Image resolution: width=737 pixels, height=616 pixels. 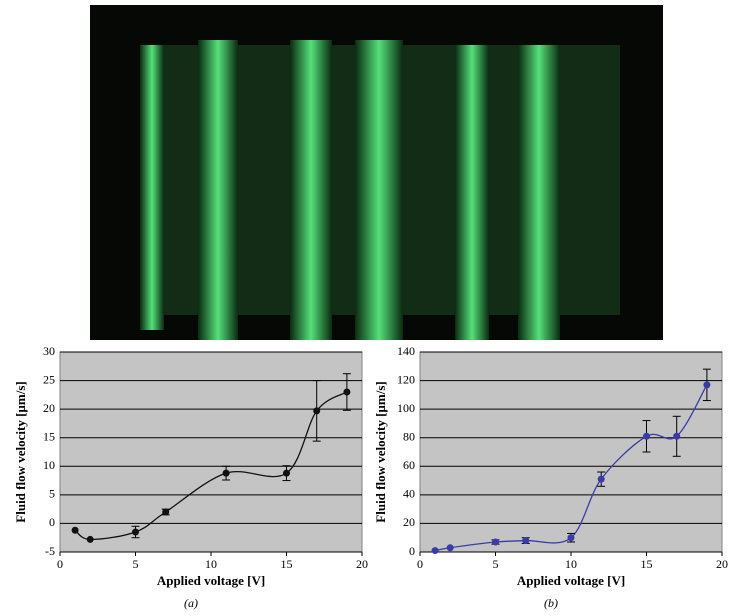 I want to click on y-tick-label: 10, so click(x=49, y=465).